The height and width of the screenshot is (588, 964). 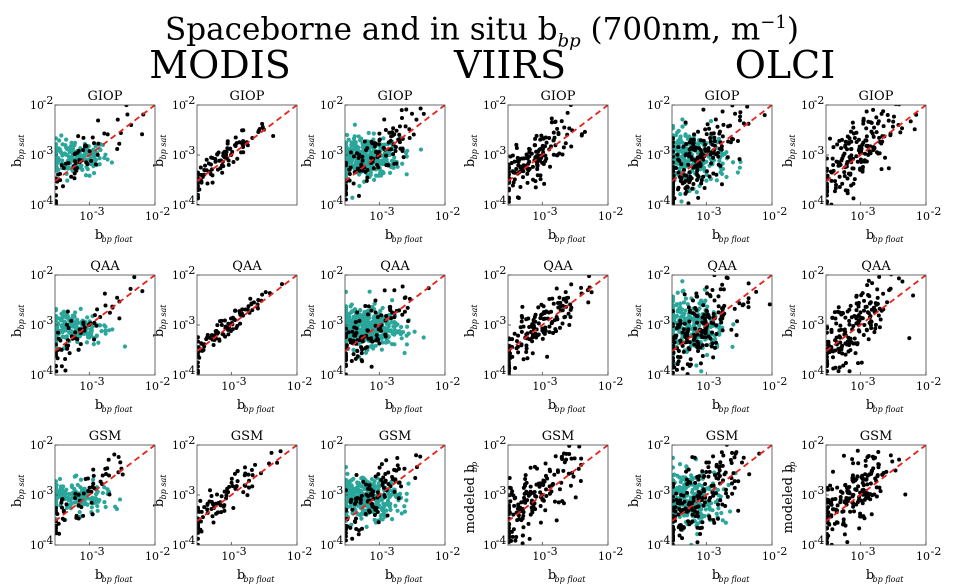 What do you see at coordinates (395, 266) in the screenshot?
I see `panel-title: QAA` at bounding box center [395, 266].